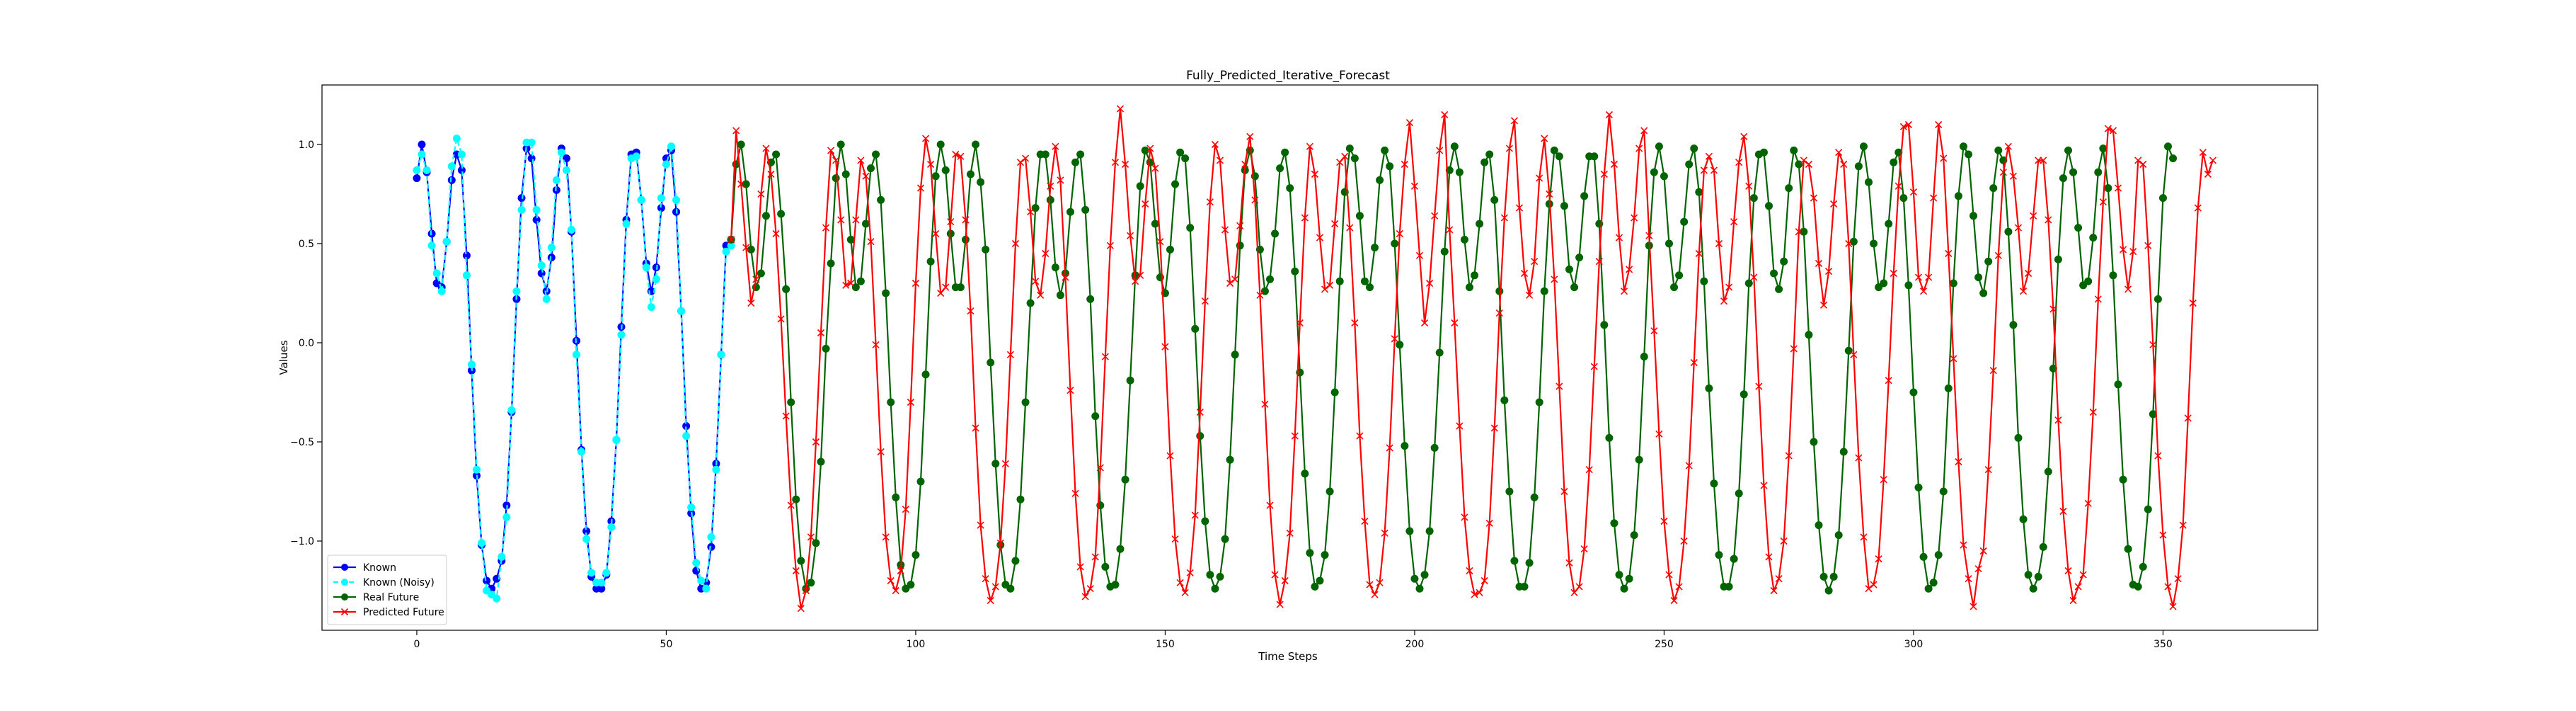 This screenshot has height=711, width=2576. Describe the element at coordinates (917, 644) in the screenshot. I see `x-tick-label: 100` at that location.